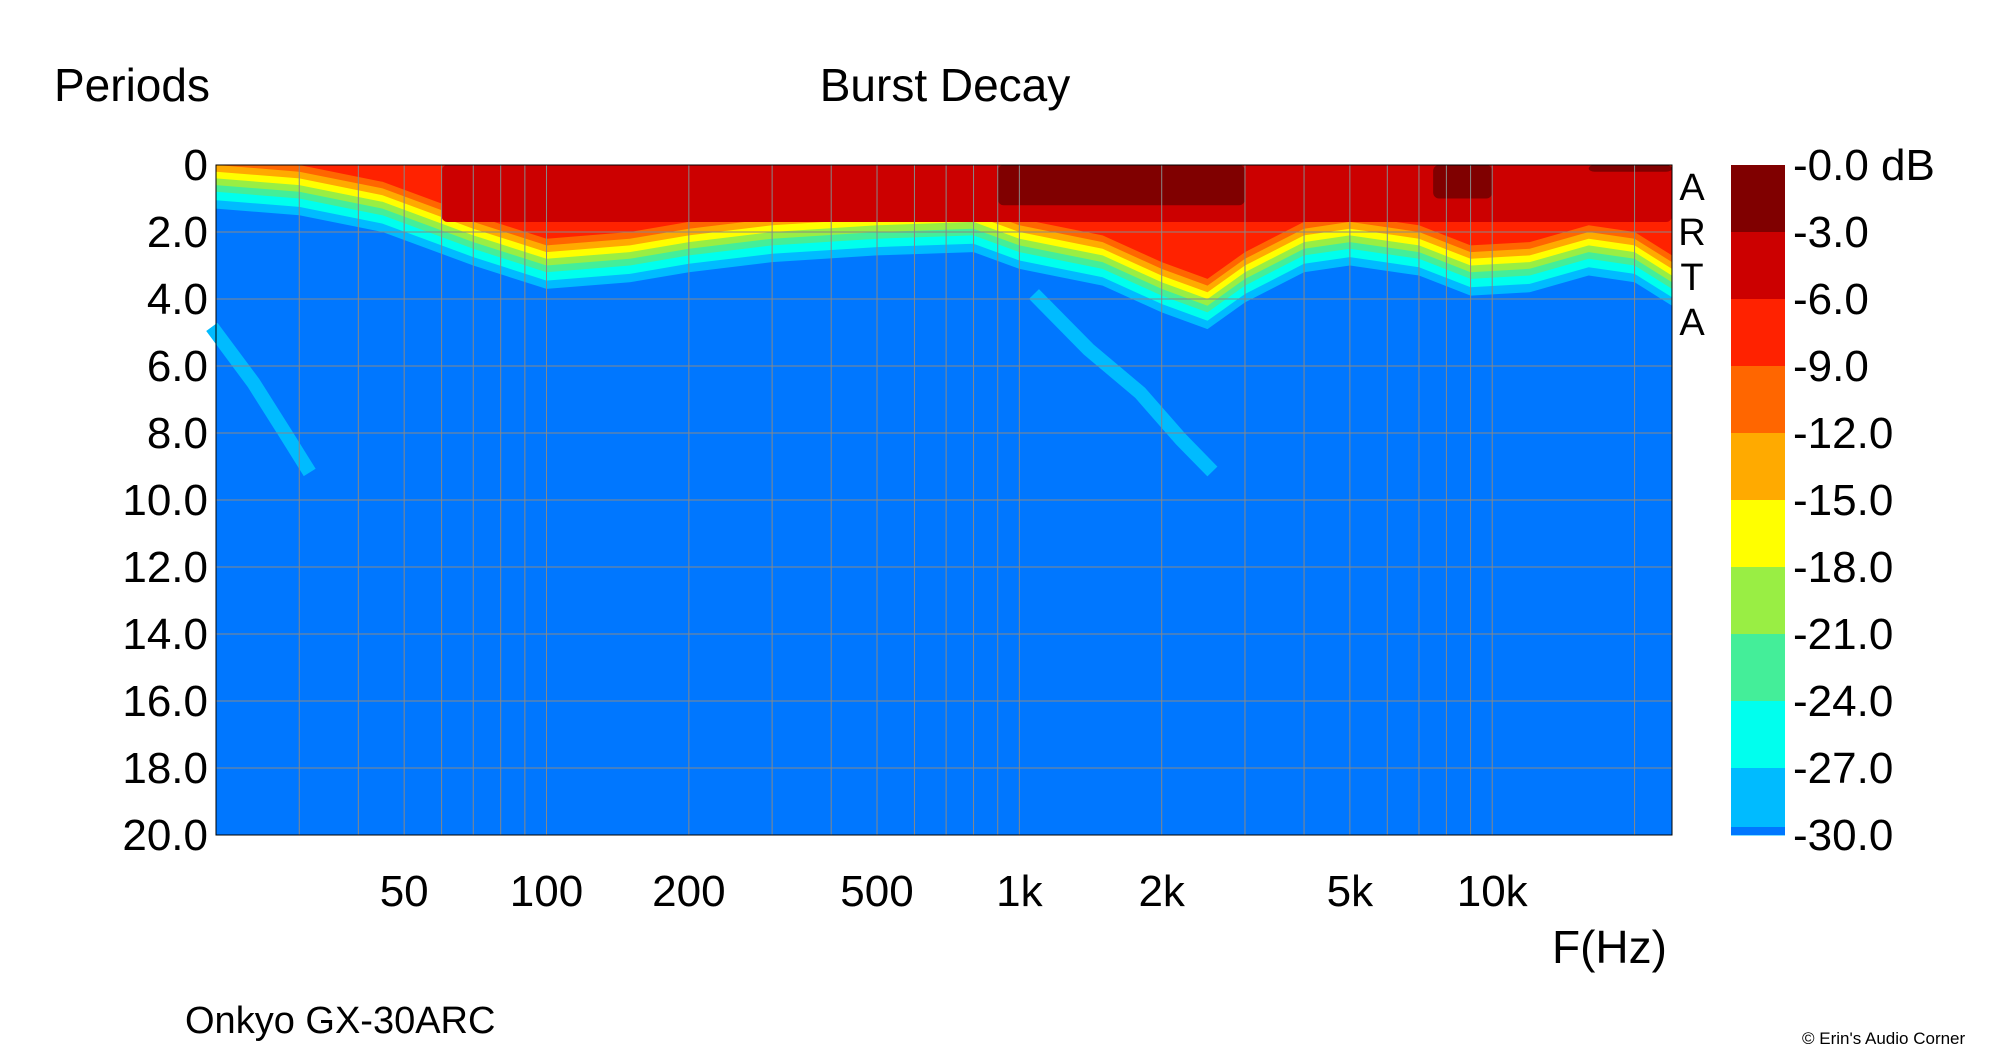  I want to click on colorbar-label: -30.0, so click(1843, 835).